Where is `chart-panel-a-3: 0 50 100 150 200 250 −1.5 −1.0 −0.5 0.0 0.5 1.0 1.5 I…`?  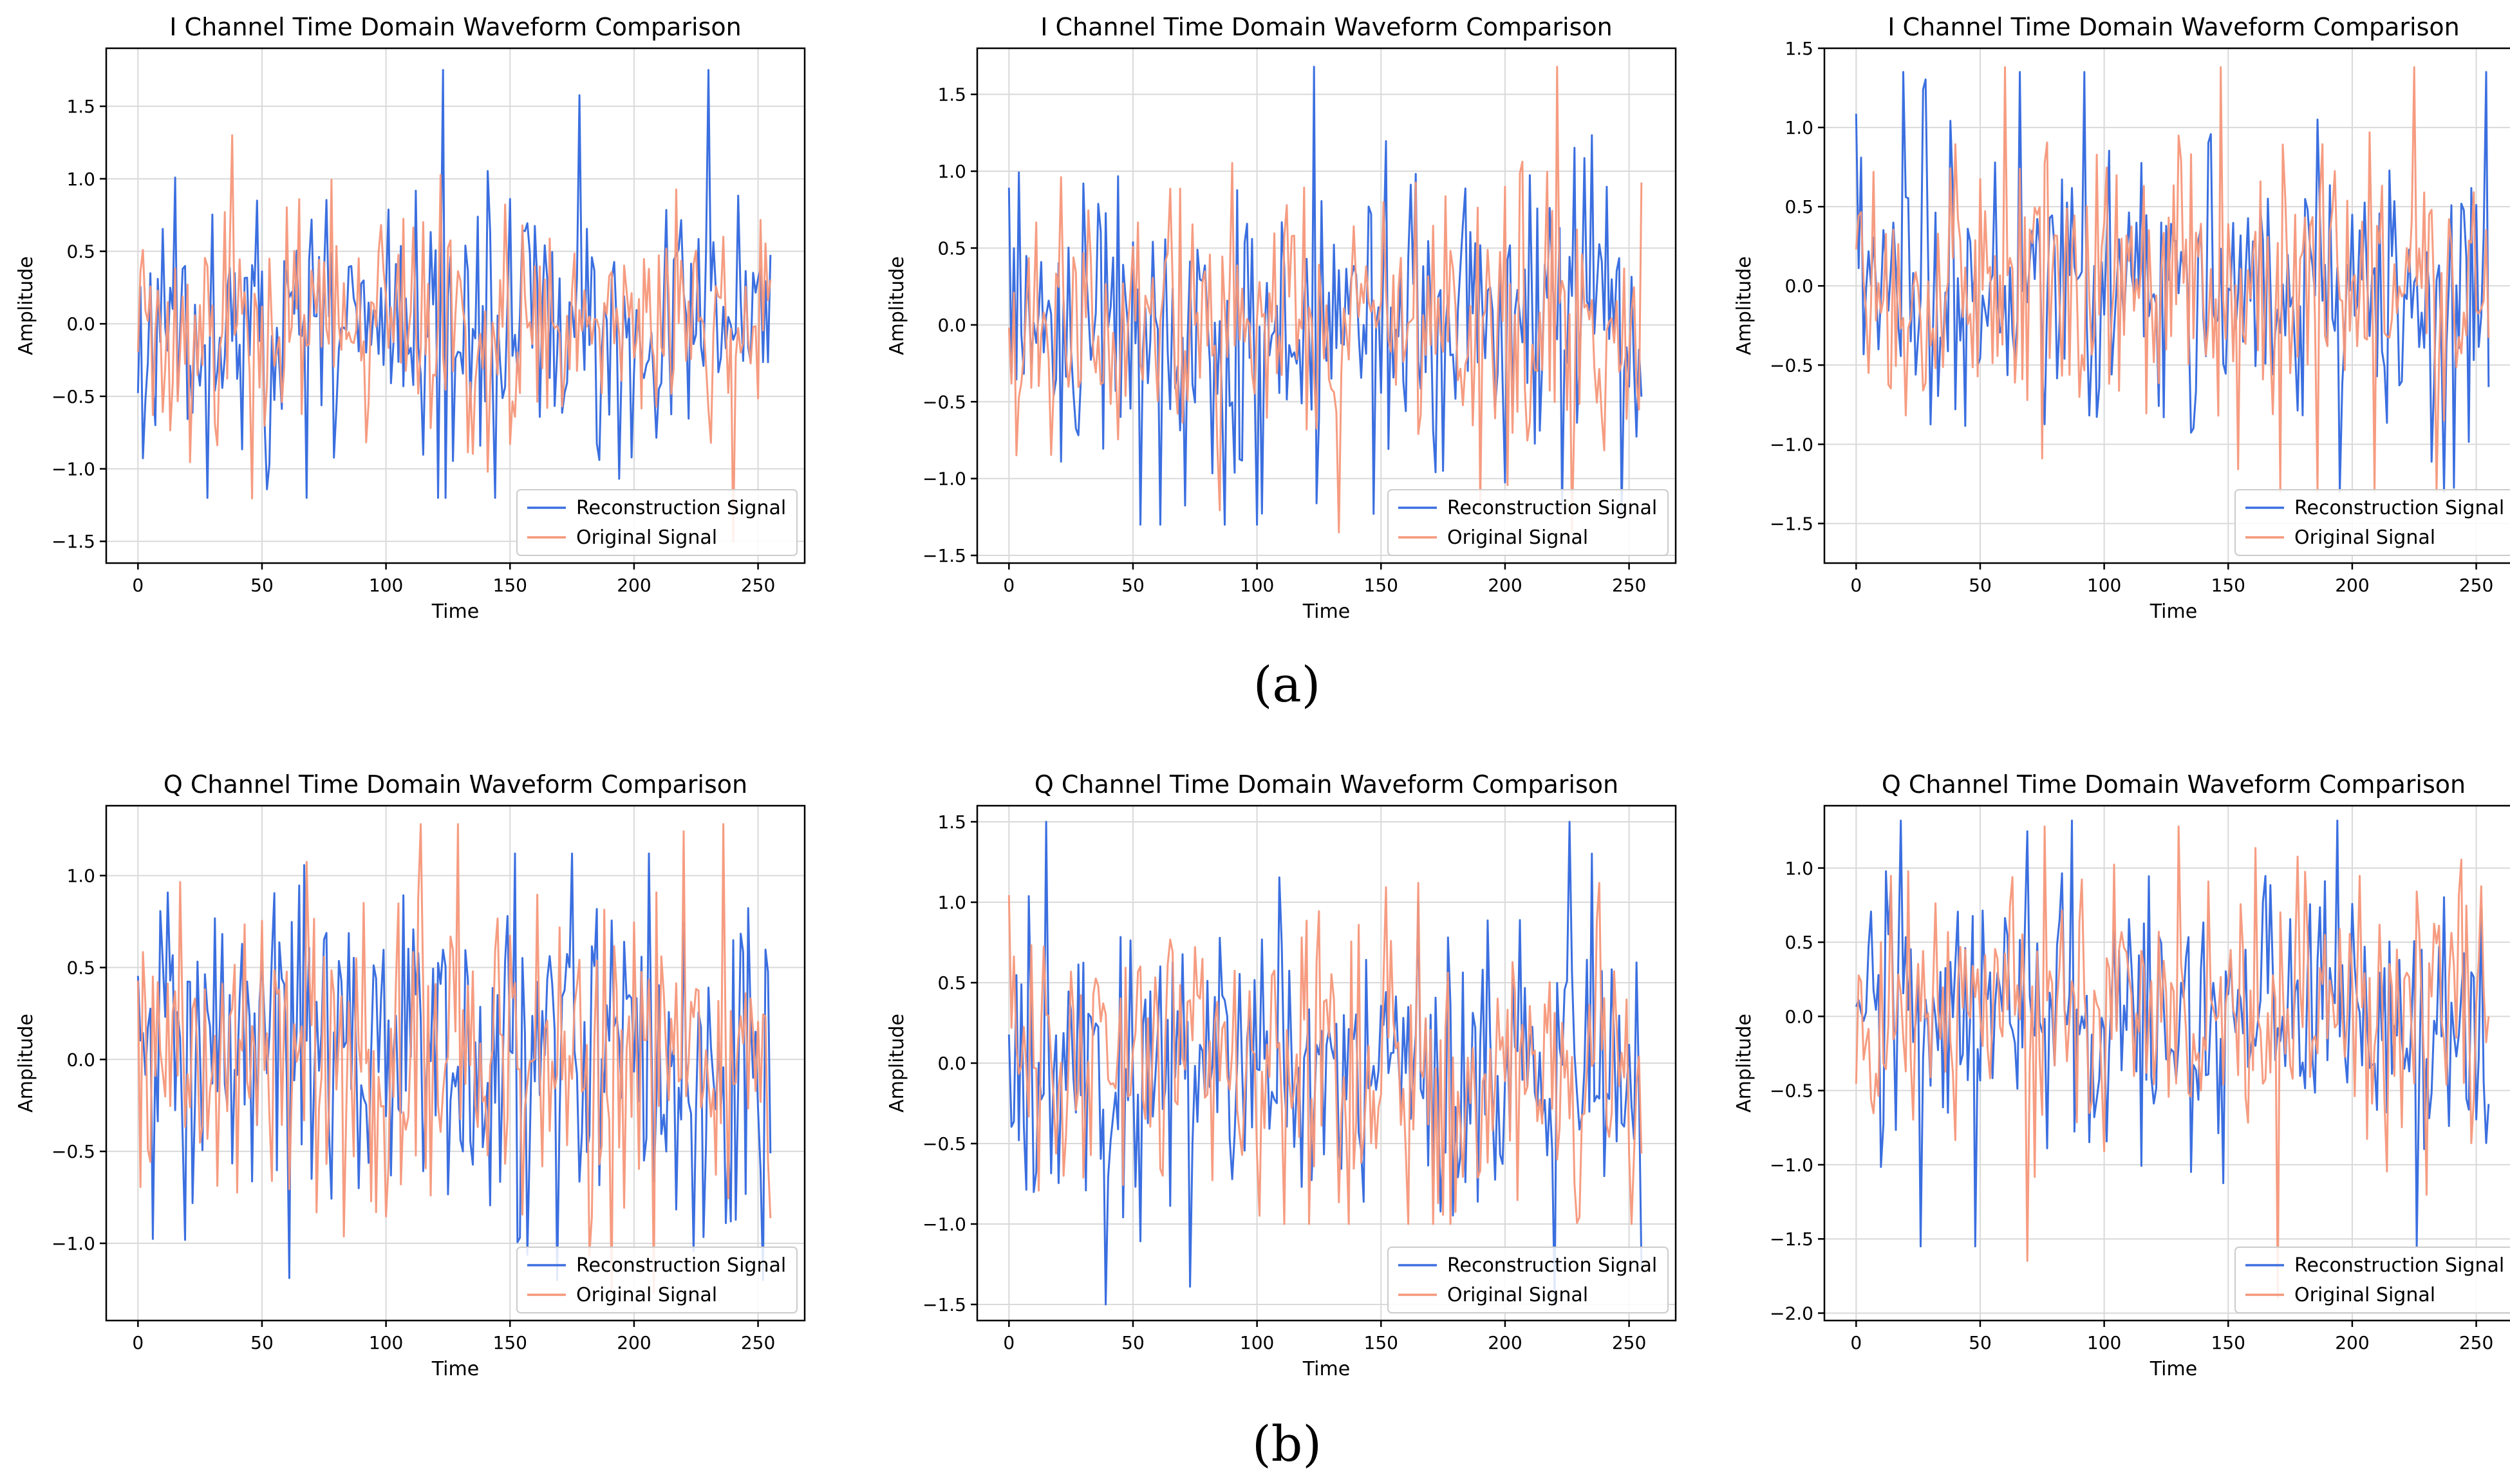 chart-panel-a-3: 0 50 100 150 200 250 −1.5 −1.0 −0.5 0.0 0.5 1.0 1.5 I… is located at coordinates (2121, 318).